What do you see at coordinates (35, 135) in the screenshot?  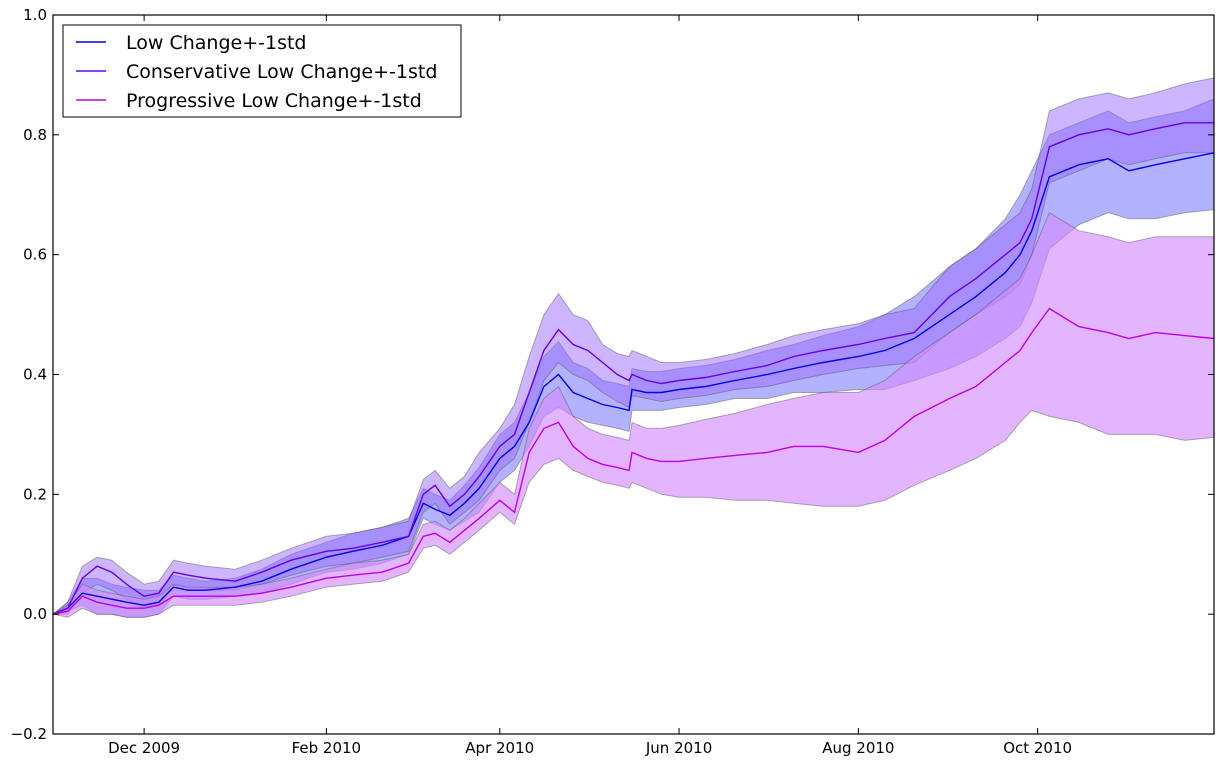 I see `y-tick-label: 0.8` at bounding box center [35, 135].